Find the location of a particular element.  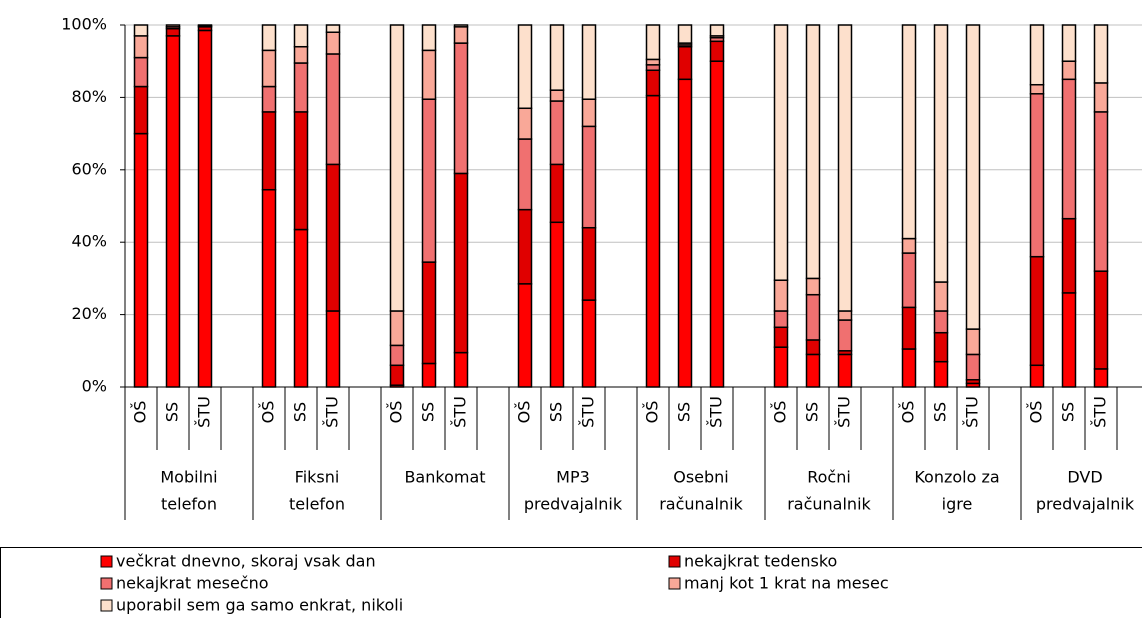

group-label: DVD is located at coordinates (1084, 477).